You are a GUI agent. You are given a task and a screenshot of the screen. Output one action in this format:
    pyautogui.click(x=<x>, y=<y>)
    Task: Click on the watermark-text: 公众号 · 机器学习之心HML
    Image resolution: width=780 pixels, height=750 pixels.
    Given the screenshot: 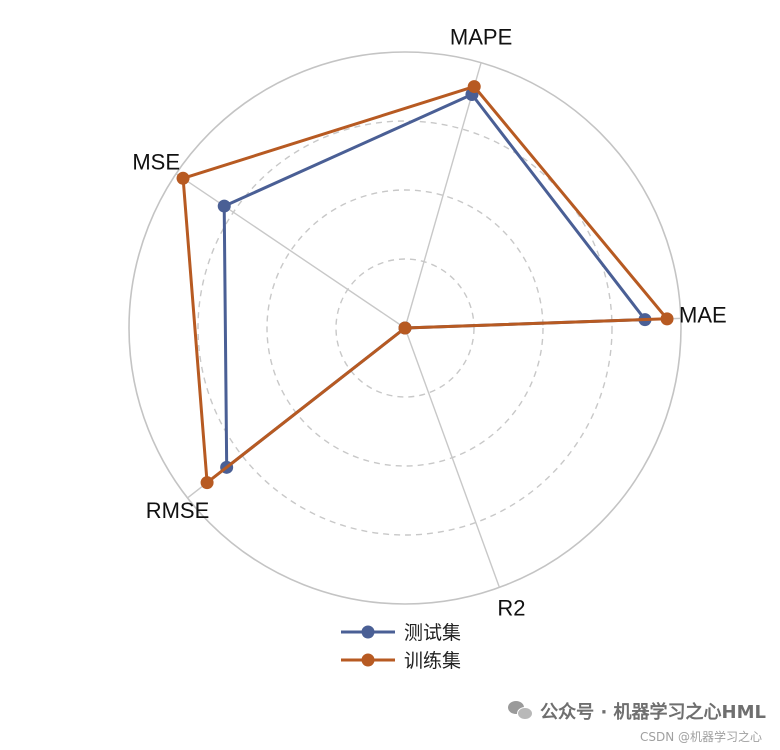 What is the action you would take?
    pyautogui.click(x=653, y=712)
    